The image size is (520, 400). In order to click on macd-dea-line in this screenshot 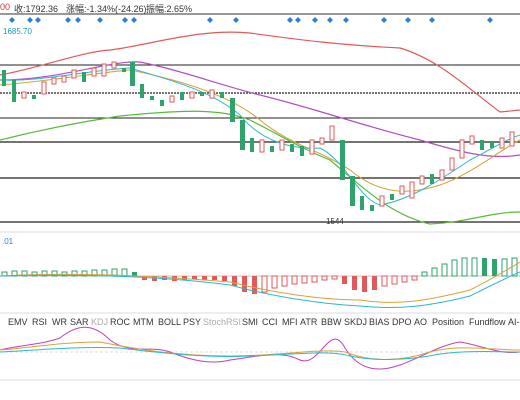, I will do `click(260, 290)`.